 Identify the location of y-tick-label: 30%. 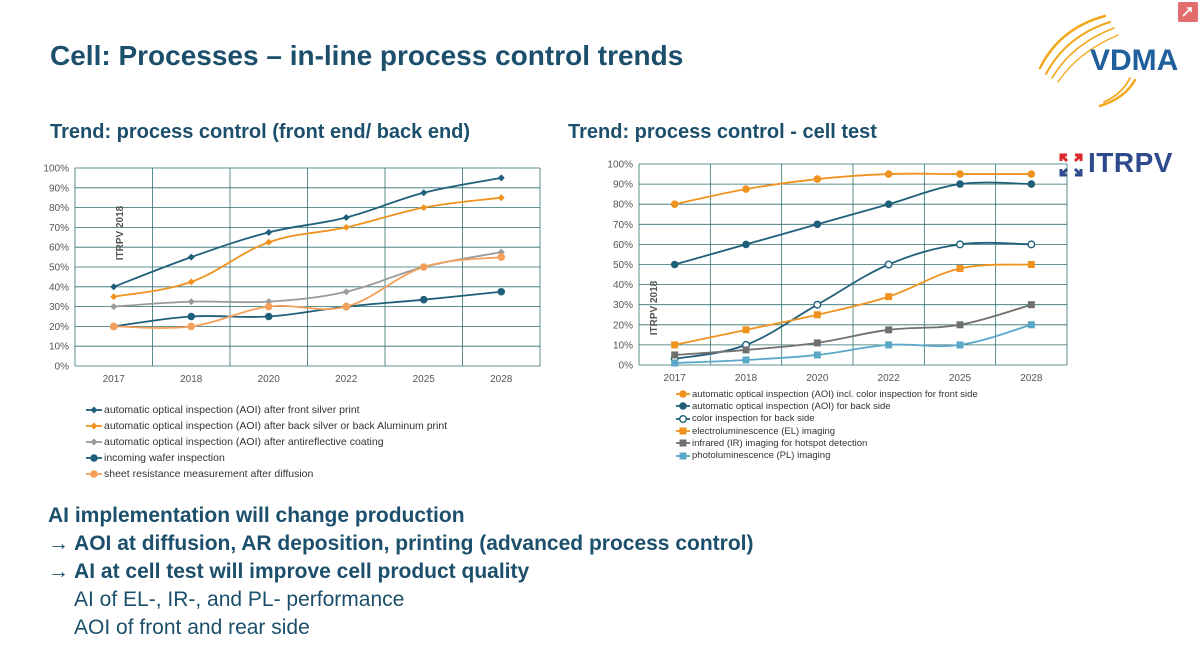
(623, 305).